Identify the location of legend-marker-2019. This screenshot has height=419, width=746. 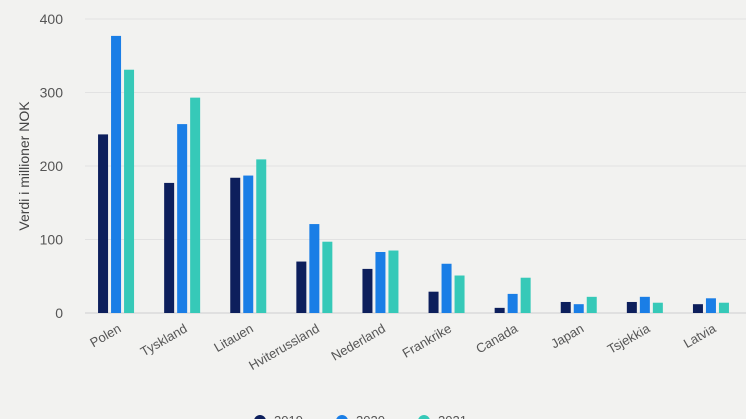
(260, 417).